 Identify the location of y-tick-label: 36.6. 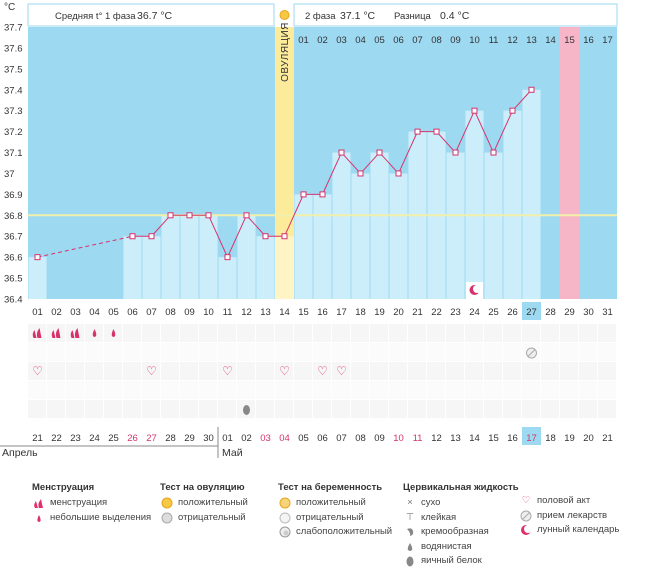
(13, 258).